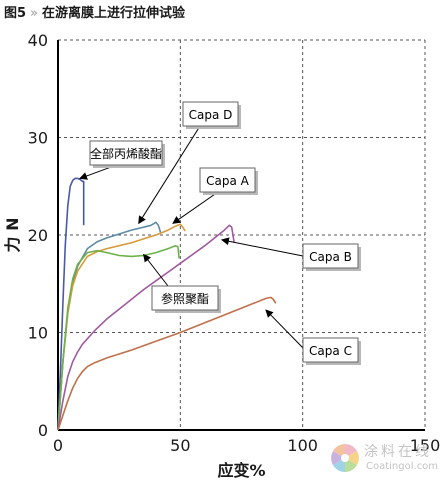  Describe the element at coordinates (425, 445) in the screenshot. I see `x-tick-label: 150` at that location.